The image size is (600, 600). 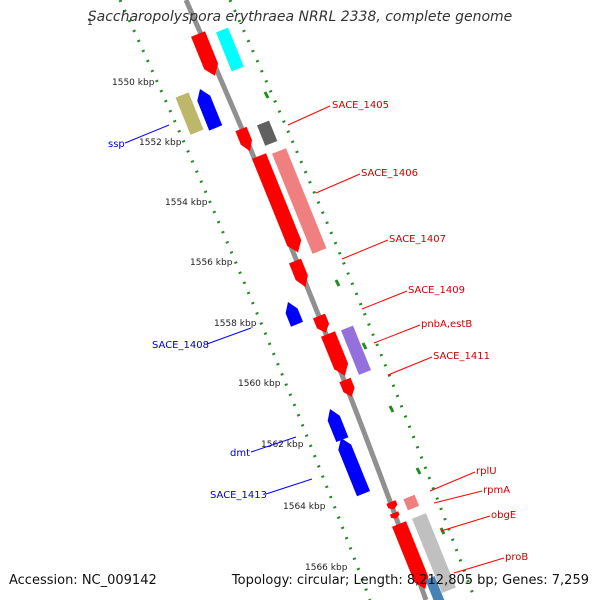 I want to click on gene-sace-1406-cds, so click(x=299, y=201).